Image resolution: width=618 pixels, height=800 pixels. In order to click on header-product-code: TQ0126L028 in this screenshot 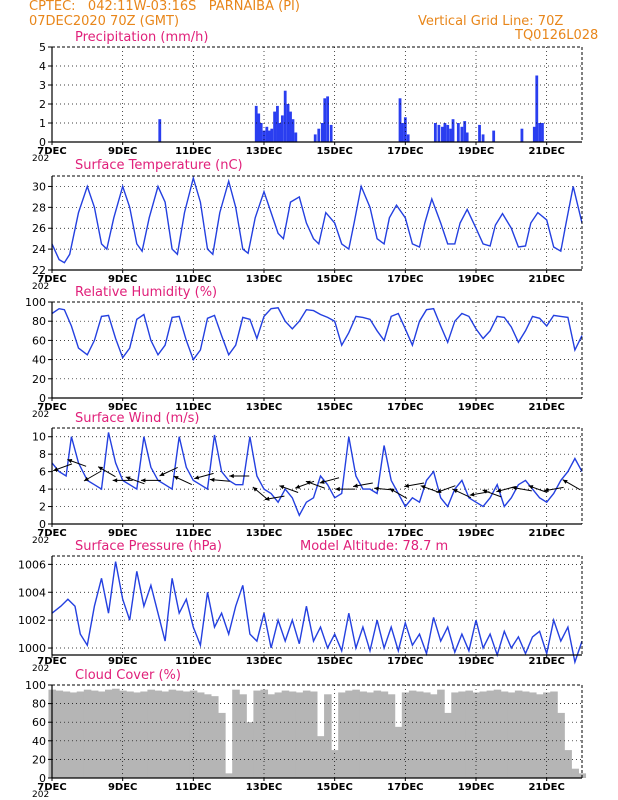, I will do `click(557, 35)`.